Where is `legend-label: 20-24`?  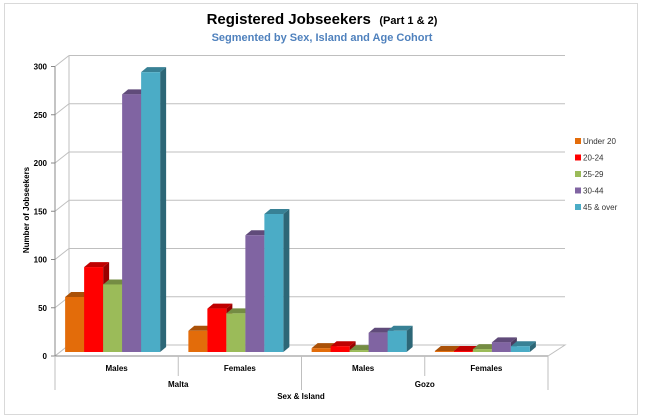
legend-label: 20-24 is located at coordinates (593, 158).